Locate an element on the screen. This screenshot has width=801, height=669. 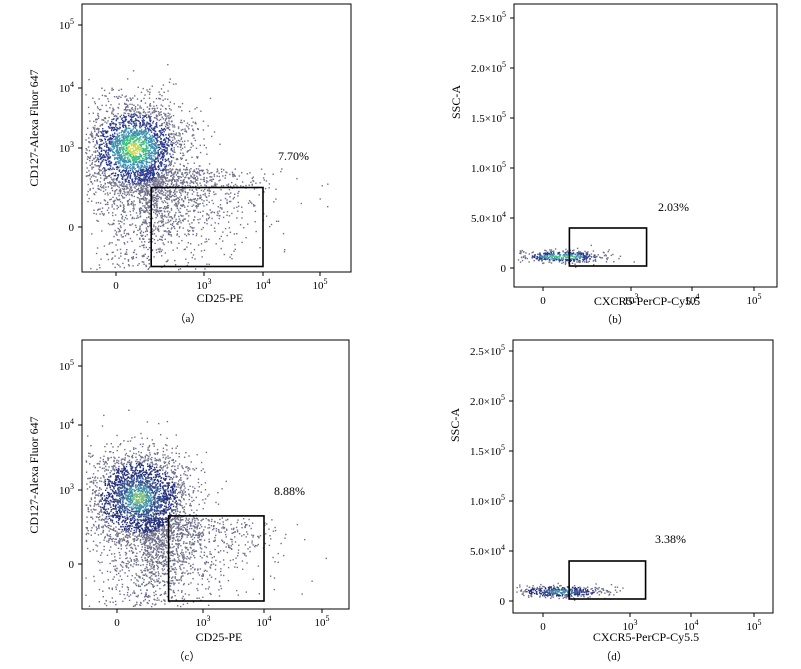
panel-caption: （c） is located at coordinates (187, 656).